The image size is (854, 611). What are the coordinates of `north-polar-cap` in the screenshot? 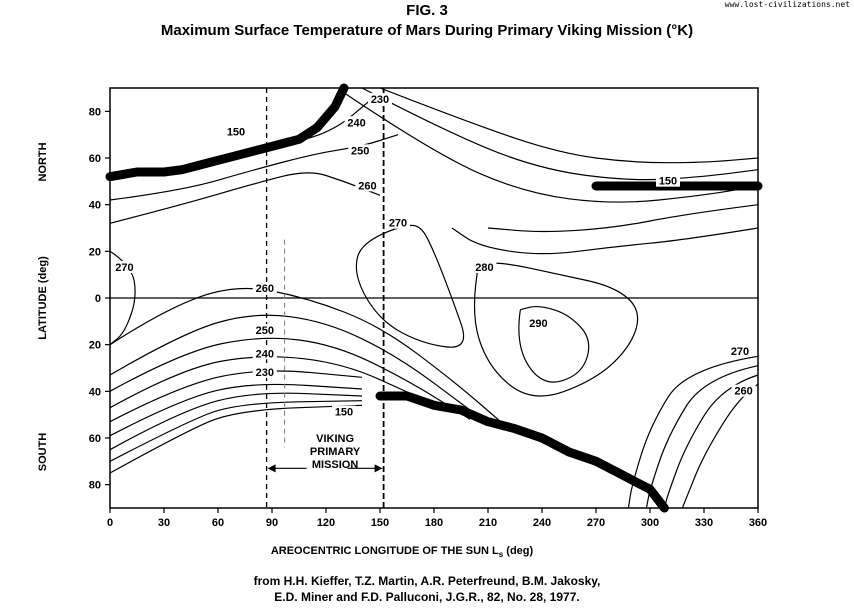 It's located at (227, 132).